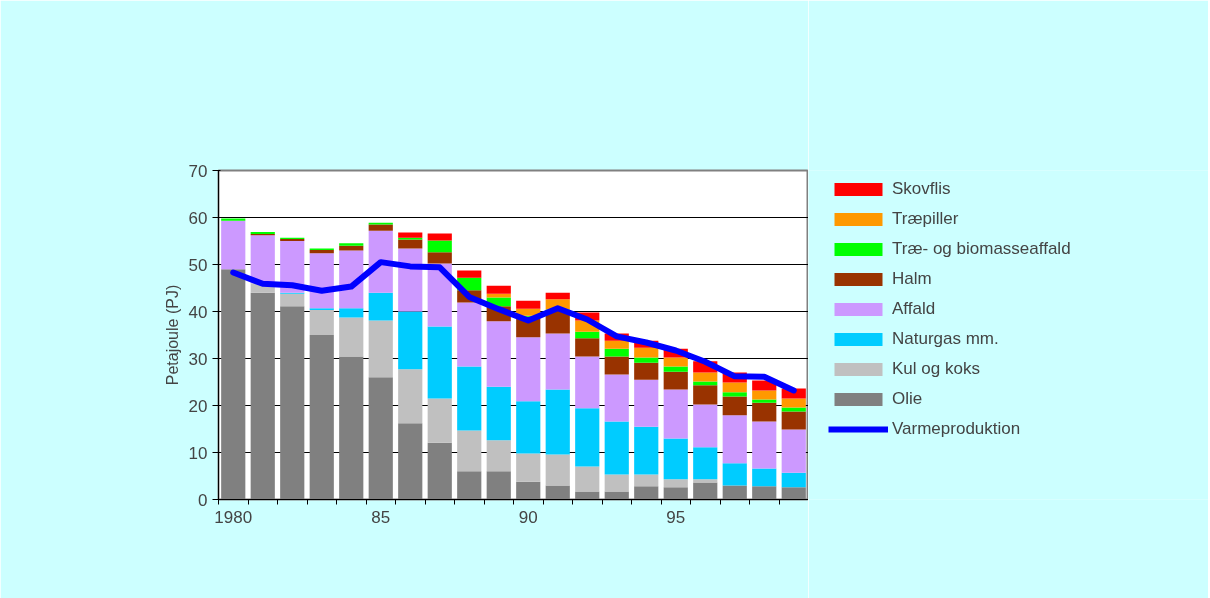 The width and height of the screenshot is (1210, 598). What do you see at coordinates (914, 309) in the screenshot?
I see `legend-label: Affald` at bounding box center [914, 309].